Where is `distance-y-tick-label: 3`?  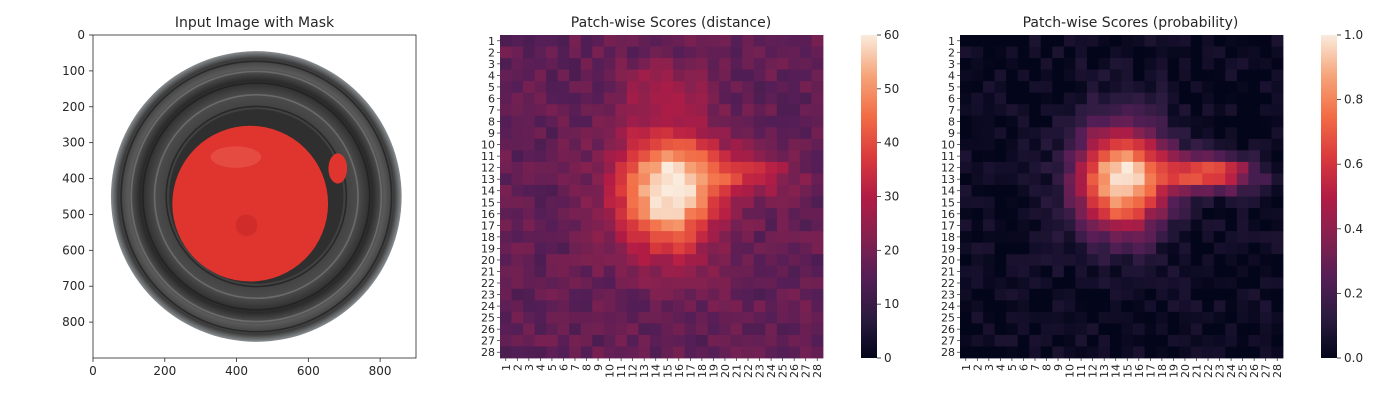
distance-y-tick-label: 3 is located at coordinates (491, 64).